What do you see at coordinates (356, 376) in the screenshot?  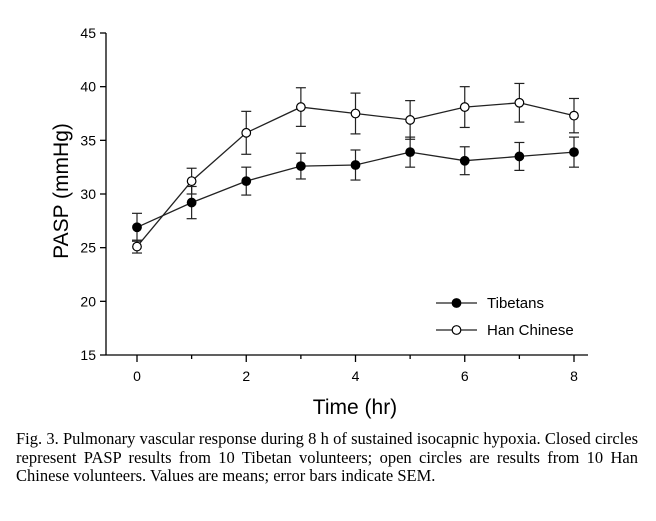 I see `x-tick-label: 4` at bounding box center [356, 376].